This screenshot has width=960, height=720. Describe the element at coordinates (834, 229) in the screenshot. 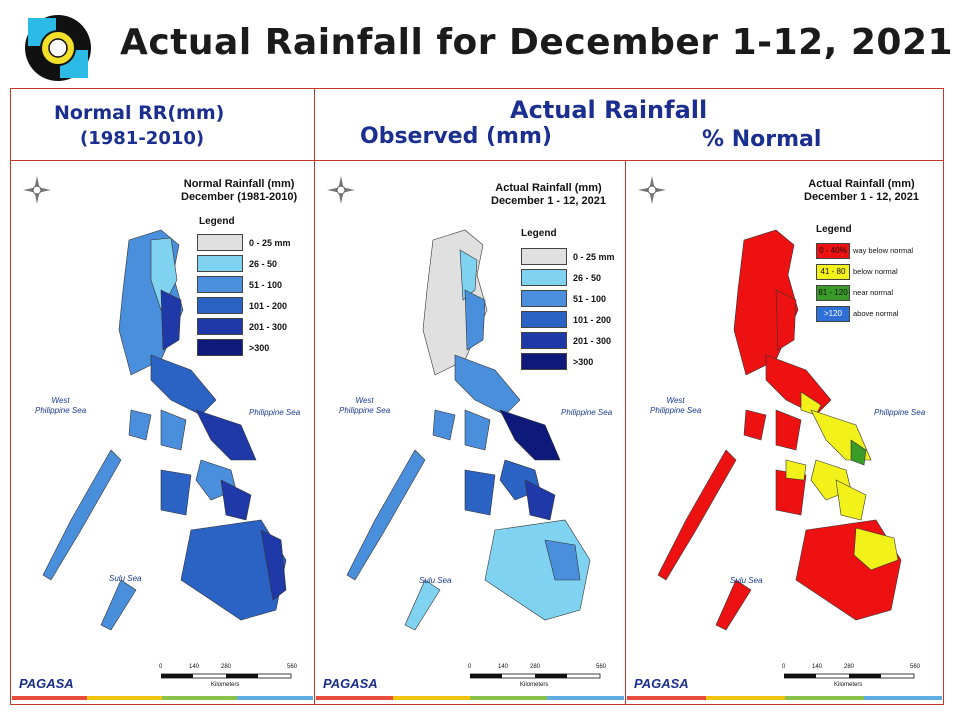

I see `percent-legend-title: Legend` at that location.